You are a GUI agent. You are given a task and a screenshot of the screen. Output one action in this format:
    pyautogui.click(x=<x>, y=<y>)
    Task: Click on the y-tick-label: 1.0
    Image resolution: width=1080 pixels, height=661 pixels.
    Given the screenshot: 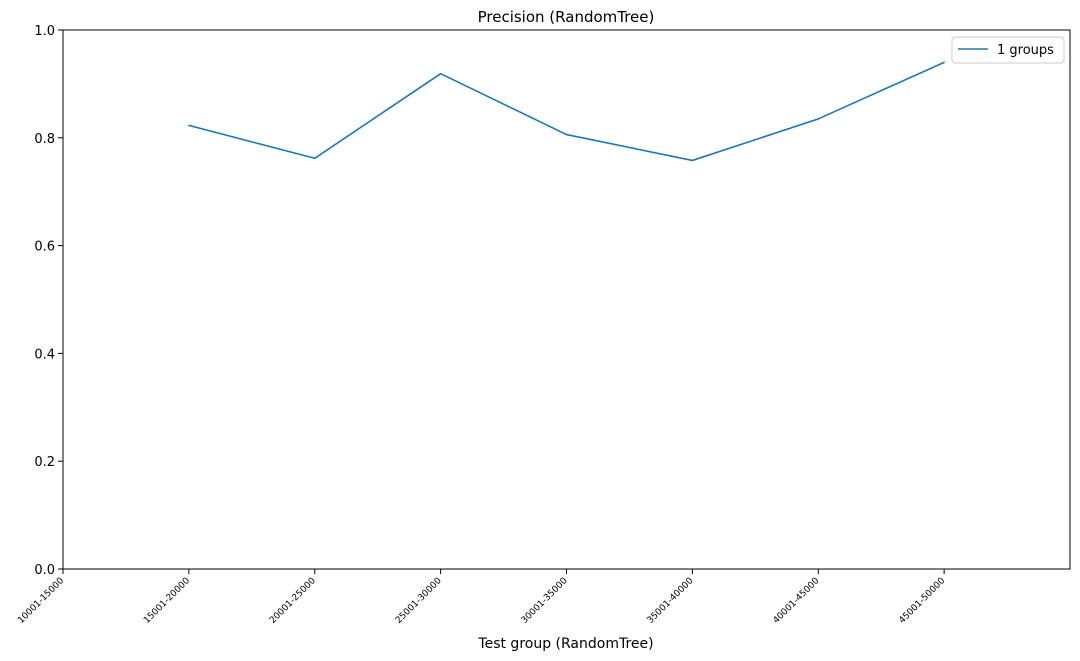 What is the action you would take?
    pyautogui.click(x=44, y=31)
    